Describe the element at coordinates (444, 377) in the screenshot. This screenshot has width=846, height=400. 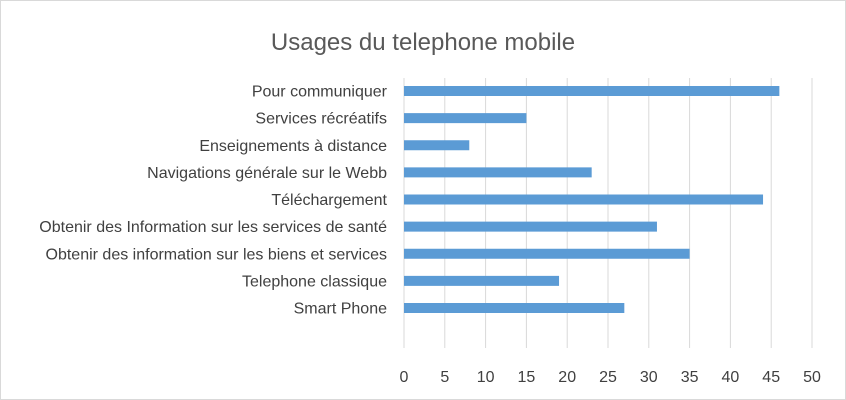
I see `x-tick-label: 5` at that location.